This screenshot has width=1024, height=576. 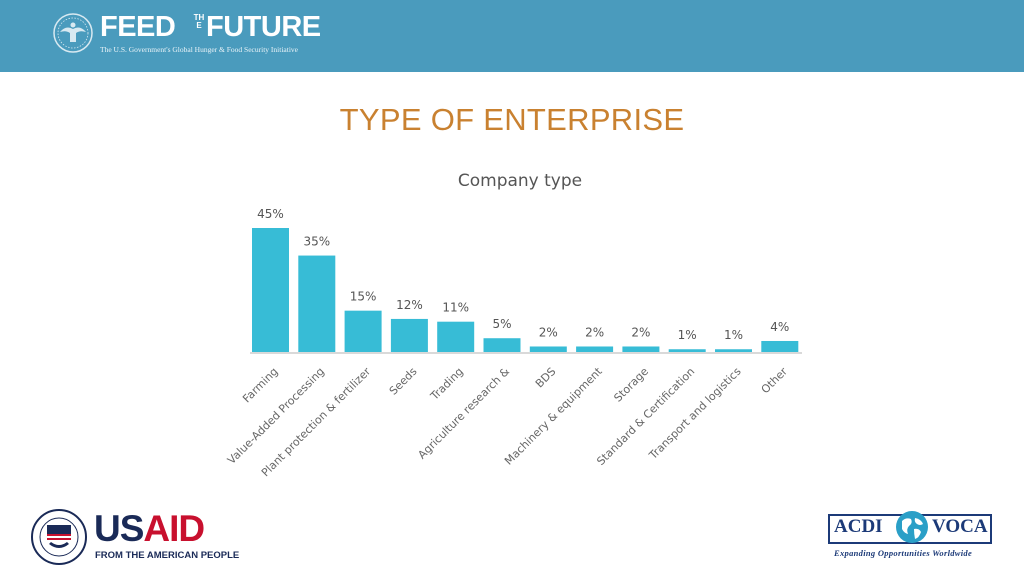 What do you see at coordinates (73, 33) in the screenshot?
I see `us-government-seal-icon` at bounding box center [73, 33].